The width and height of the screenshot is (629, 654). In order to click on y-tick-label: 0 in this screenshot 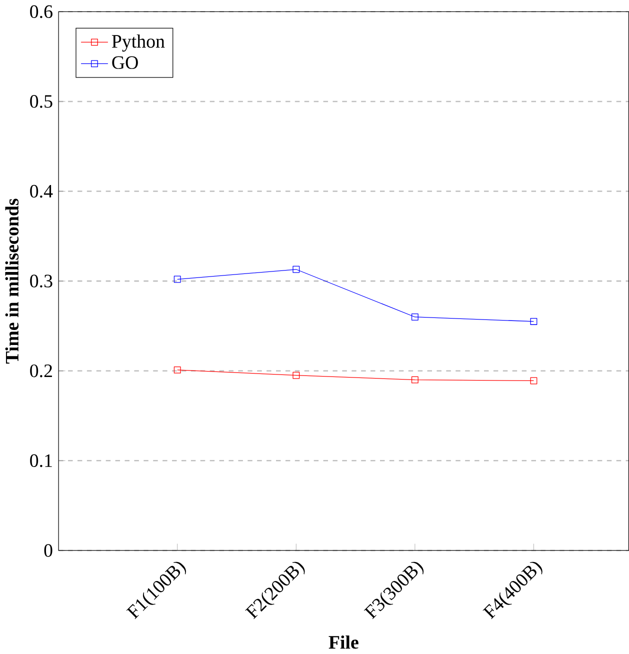, I will do `click(48, 550)`.